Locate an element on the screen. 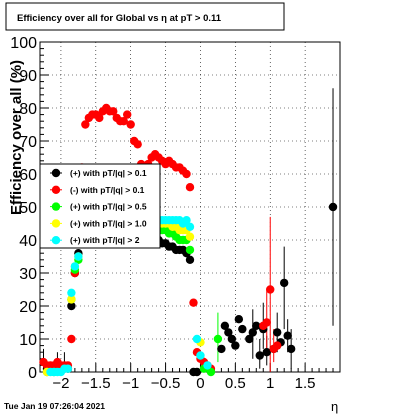 This screenshot has width=400, height=419. y-tick-label: 40 is located at coordinates (28, 241).